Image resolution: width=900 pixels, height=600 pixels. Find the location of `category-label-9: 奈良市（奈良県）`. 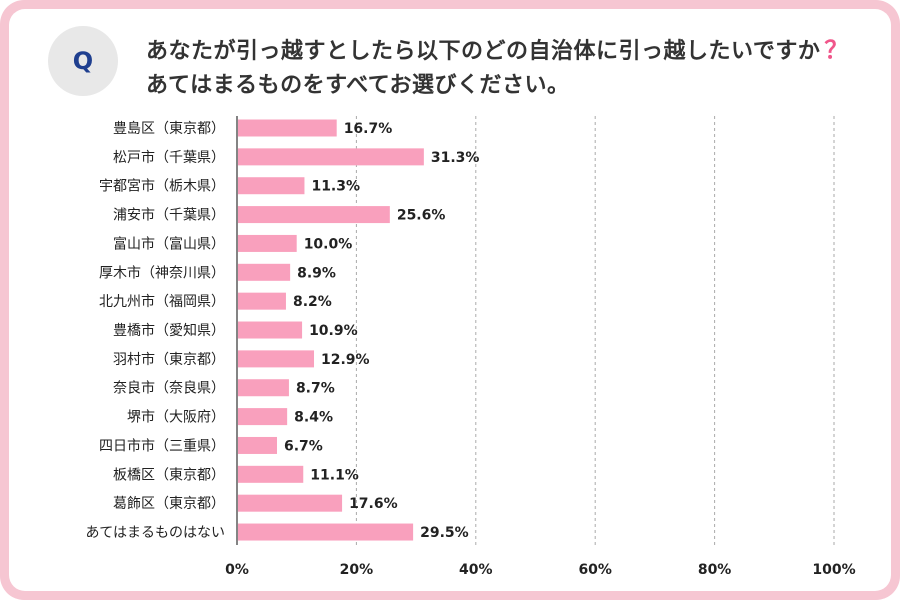

category-label-9: 奈良市（奈良県） is located at coordinates (169, 388).